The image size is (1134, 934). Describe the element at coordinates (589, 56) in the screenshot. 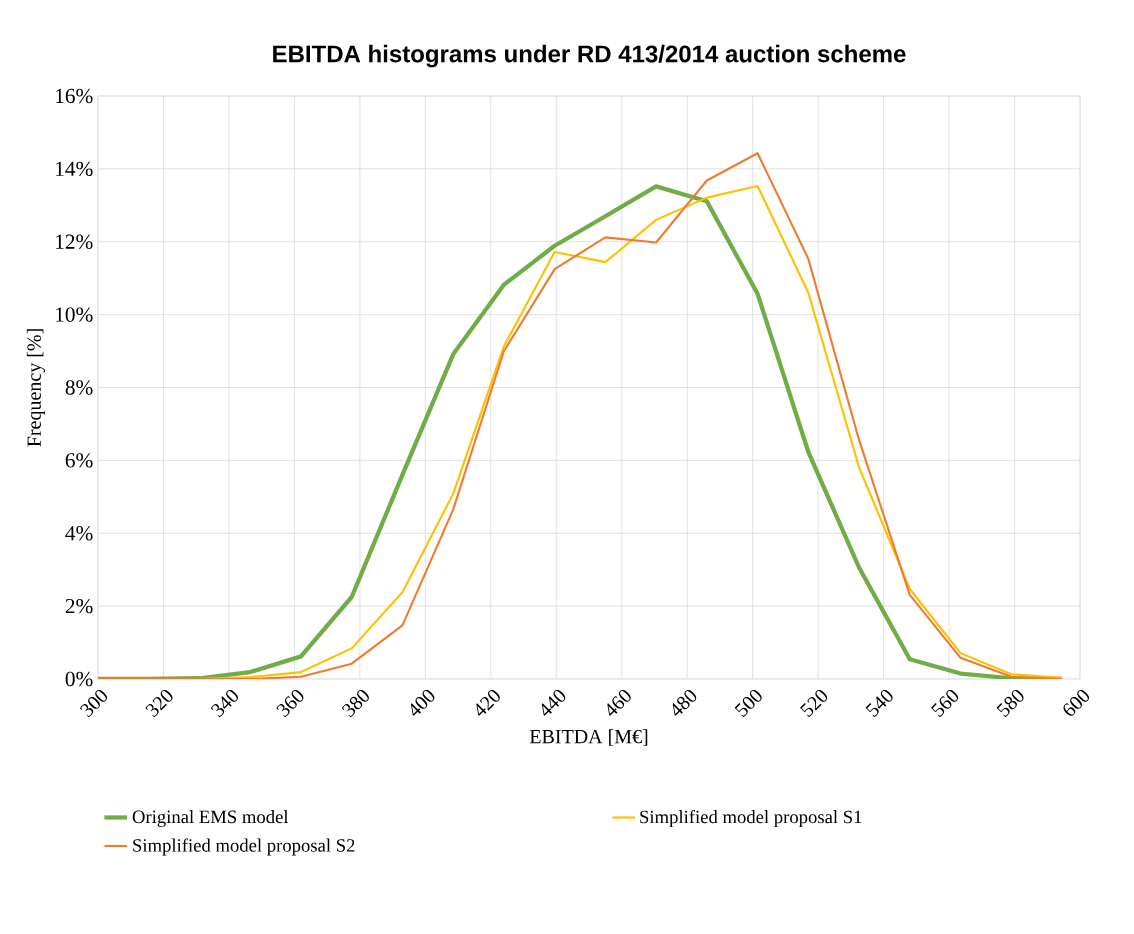

I see `chart-title: EBITDA histograms under RD 413/2014 auction scheme` at that location.